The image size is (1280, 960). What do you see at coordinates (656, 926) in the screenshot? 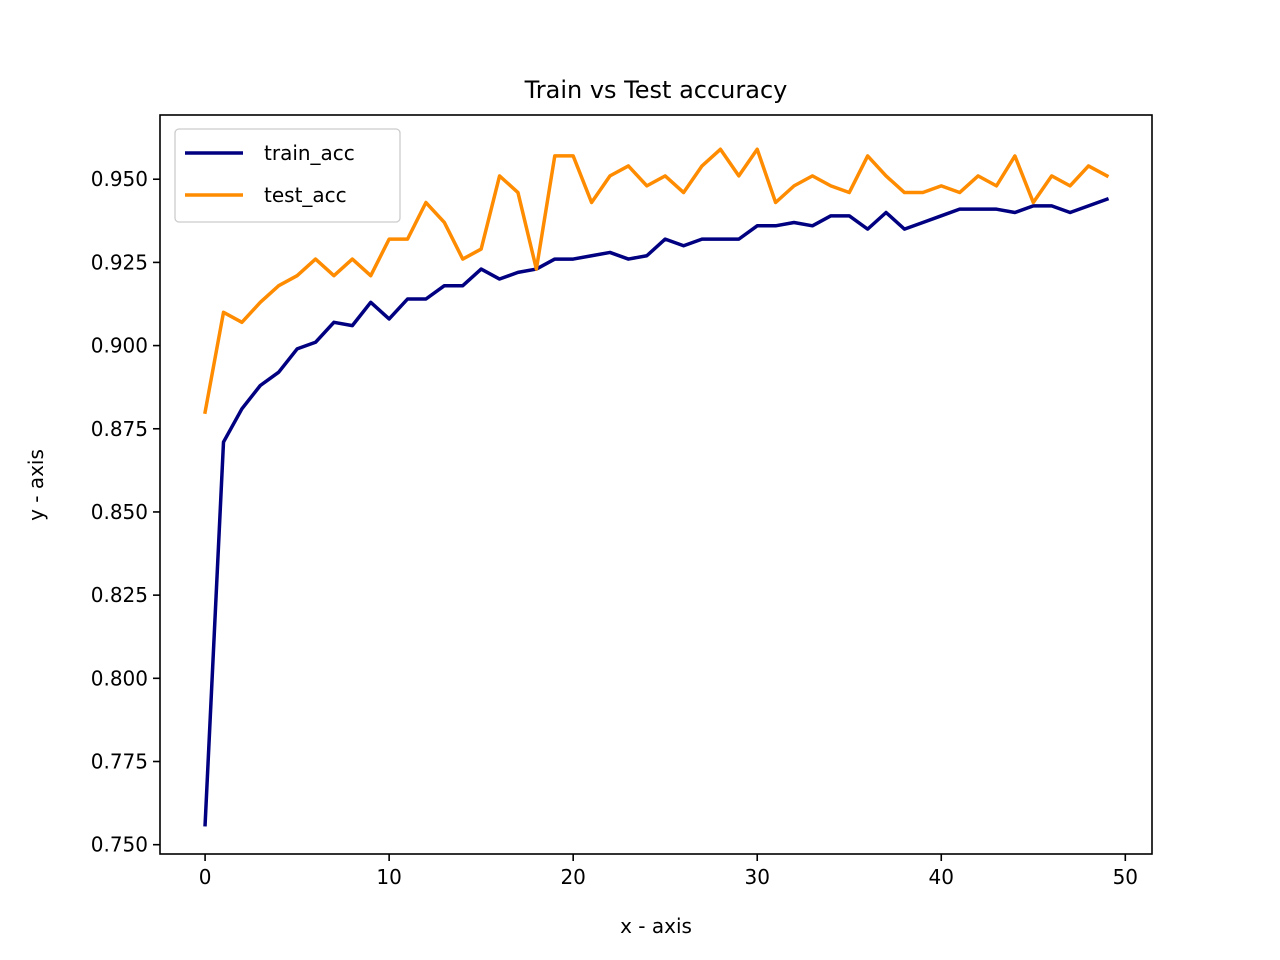
I see `x-axis-label: x - axis` at bounding box center [656, 926].